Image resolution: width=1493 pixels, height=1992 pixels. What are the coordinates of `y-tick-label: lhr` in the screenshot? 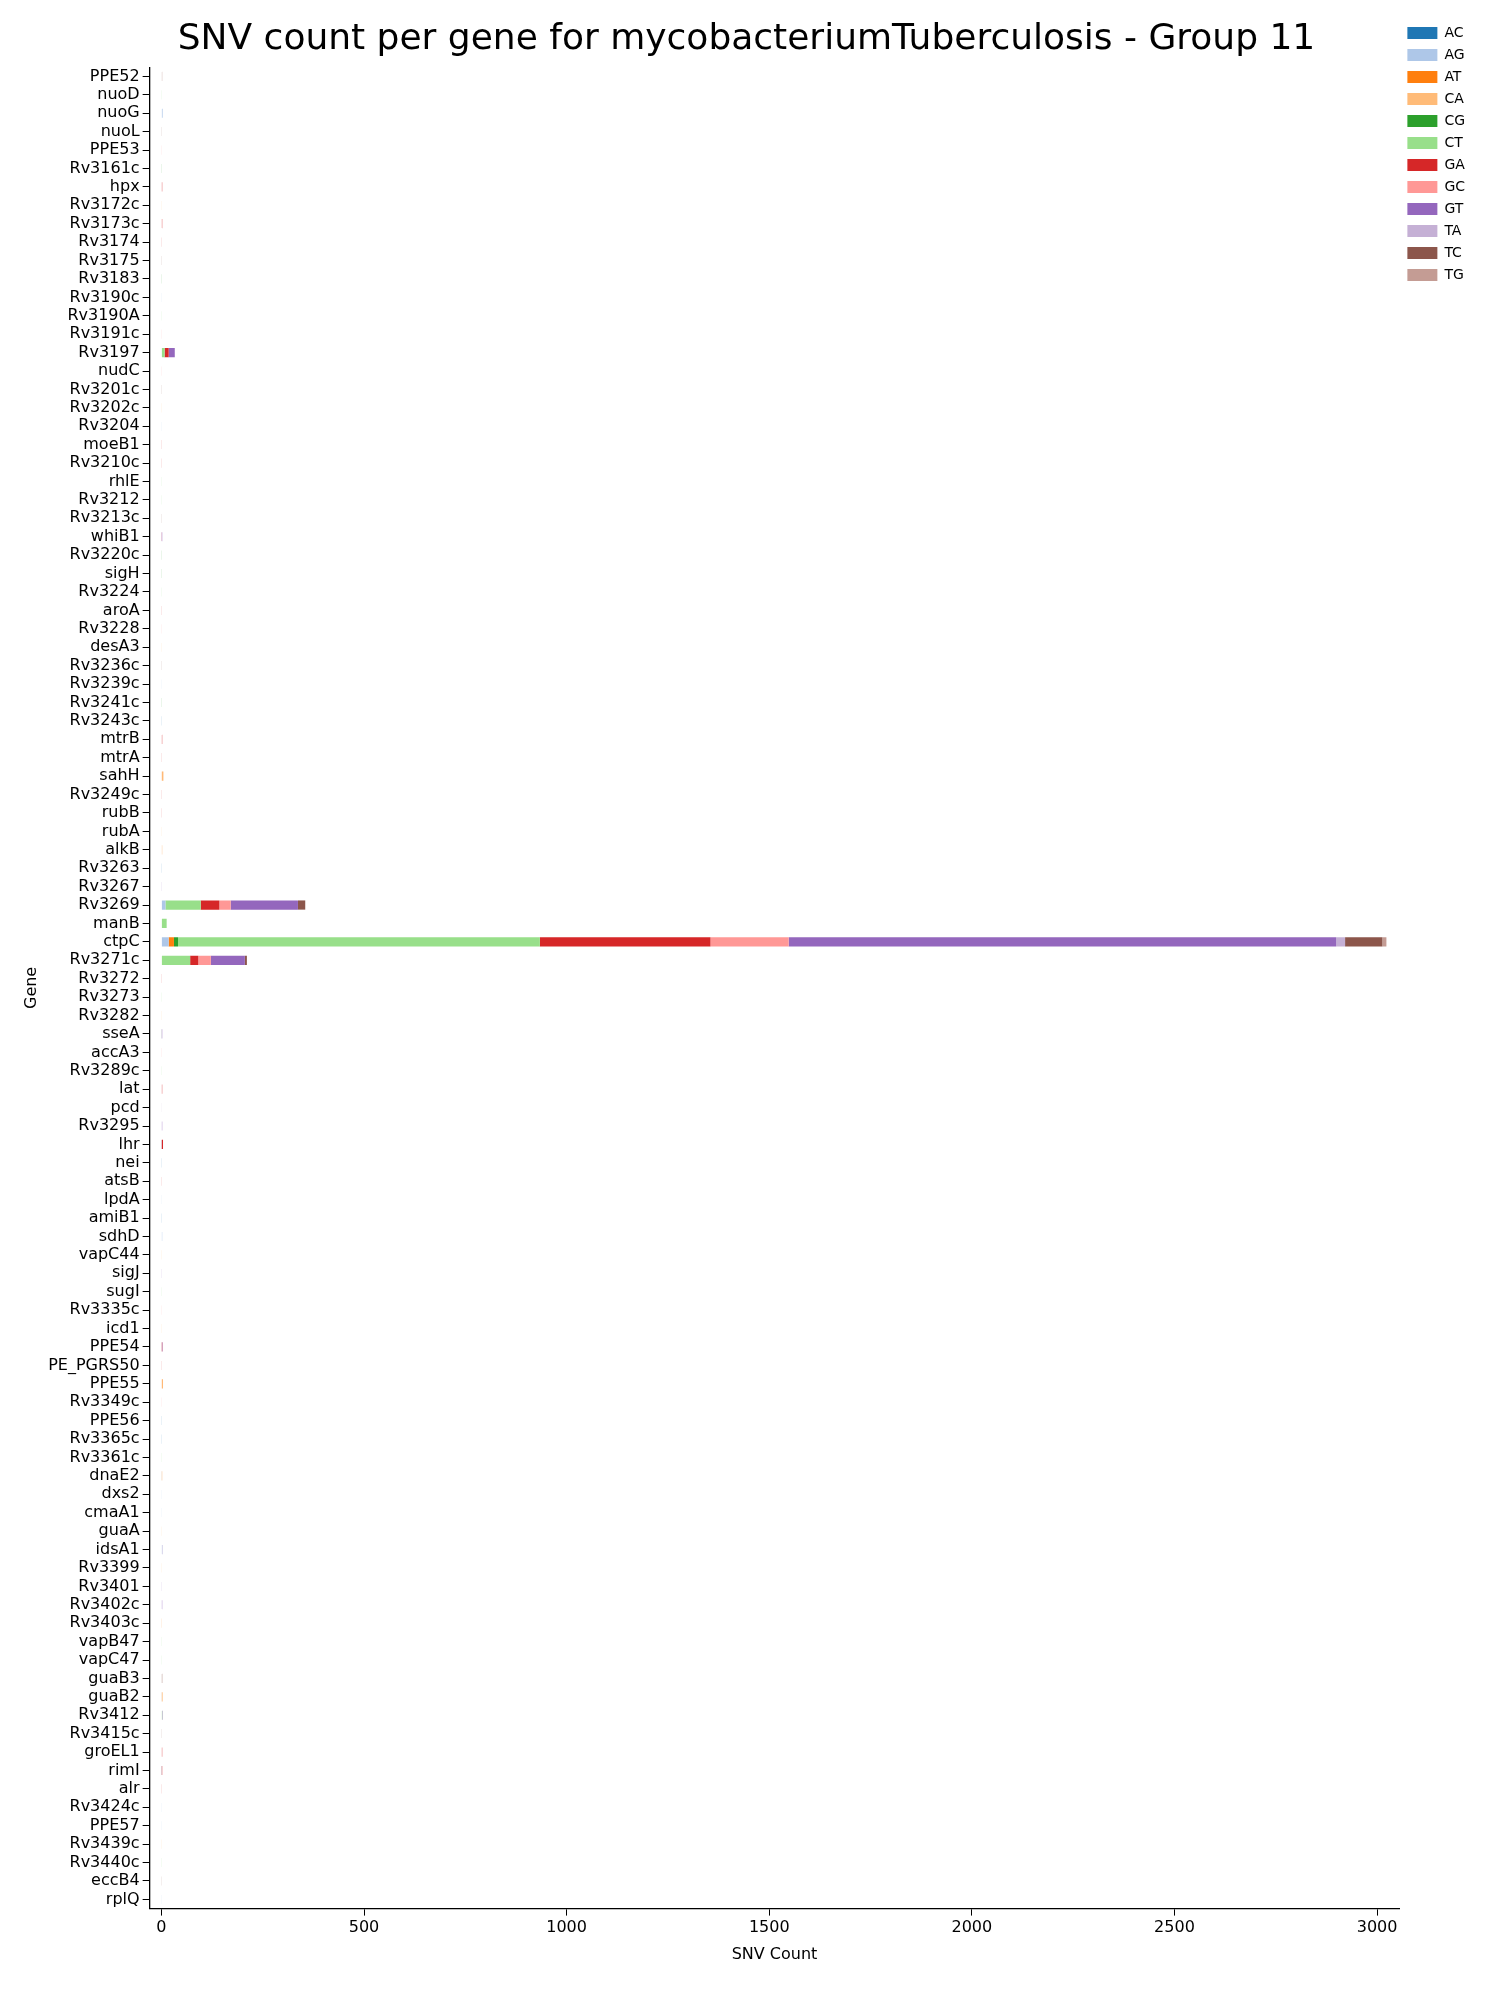 It's located at (129, 1143).